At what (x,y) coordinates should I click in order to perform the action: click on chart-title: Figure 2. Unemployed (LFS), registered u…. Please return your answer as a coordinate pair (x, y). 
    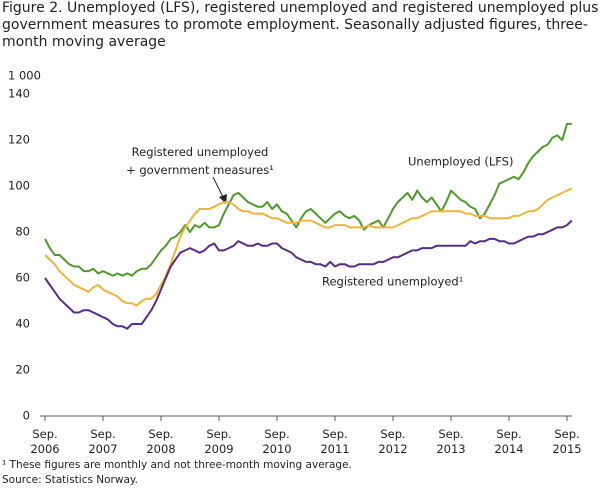
    Looking at the image, I should click on (300, 25).